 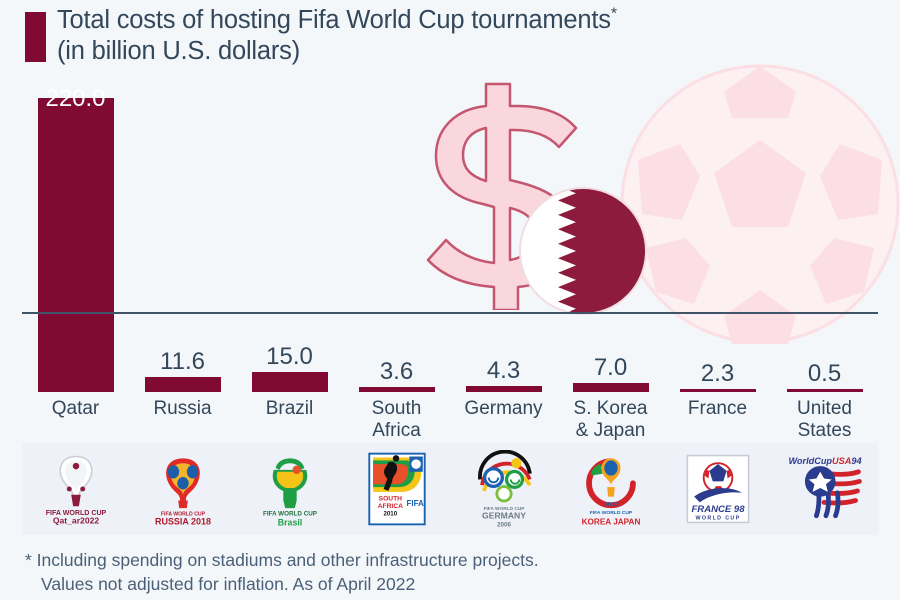 What do you see at coordinates (396, 430) in the screenshot?
I see `category-label-line: Africa` at bounding box center [396, 430].